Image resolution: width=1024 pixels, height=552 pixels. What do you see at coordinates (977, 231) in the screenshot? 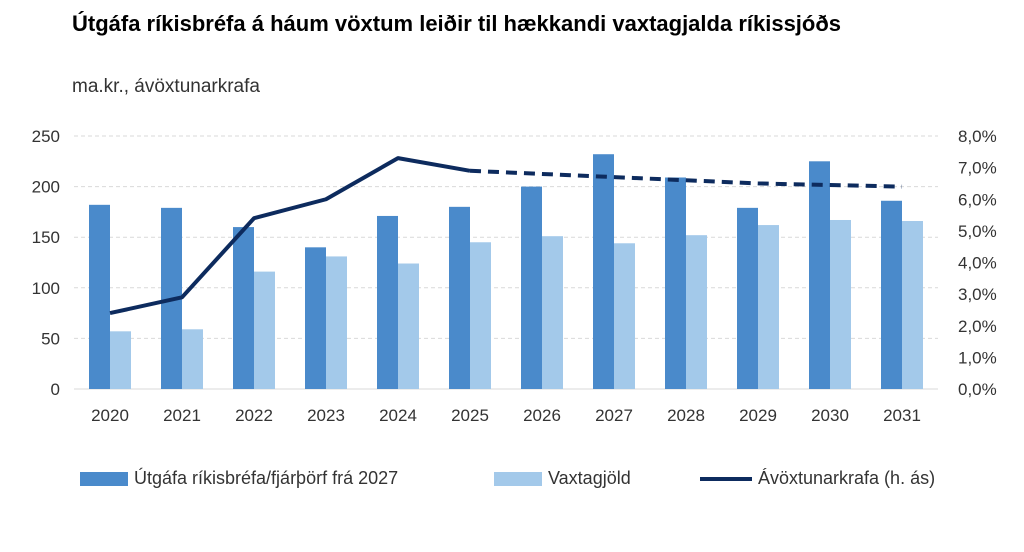
I see `y-right-tick-label: 5,0%` at bounding box center [977, 231].